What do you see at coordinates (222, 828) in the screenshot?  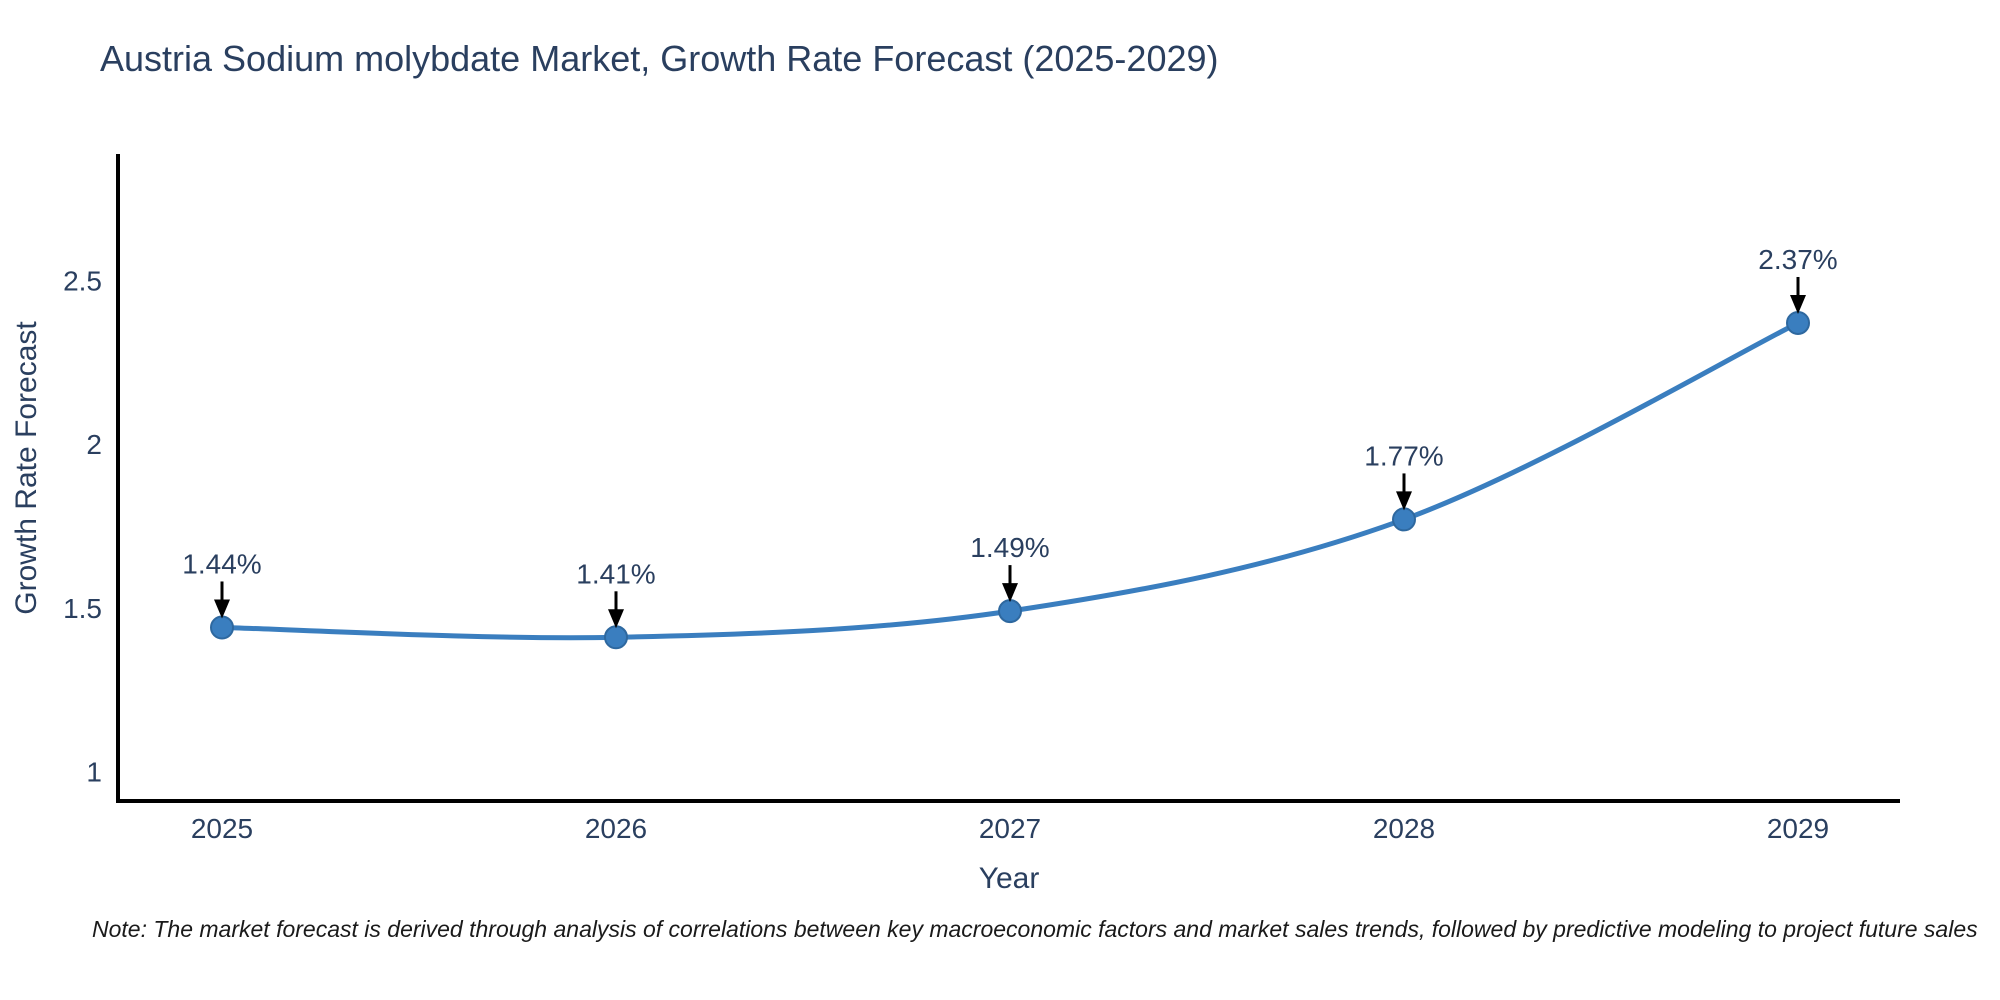 I see `x-tick-label: 2025` at bounding box center [222, 828].